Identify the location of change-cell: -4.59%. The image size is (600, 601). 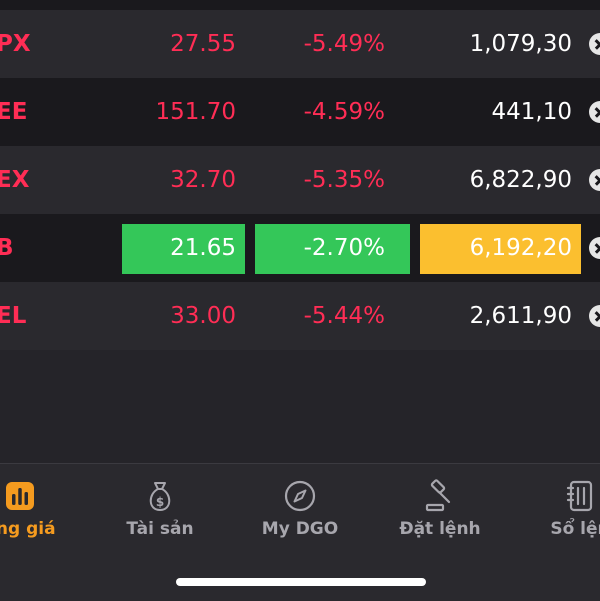
(344, 112).